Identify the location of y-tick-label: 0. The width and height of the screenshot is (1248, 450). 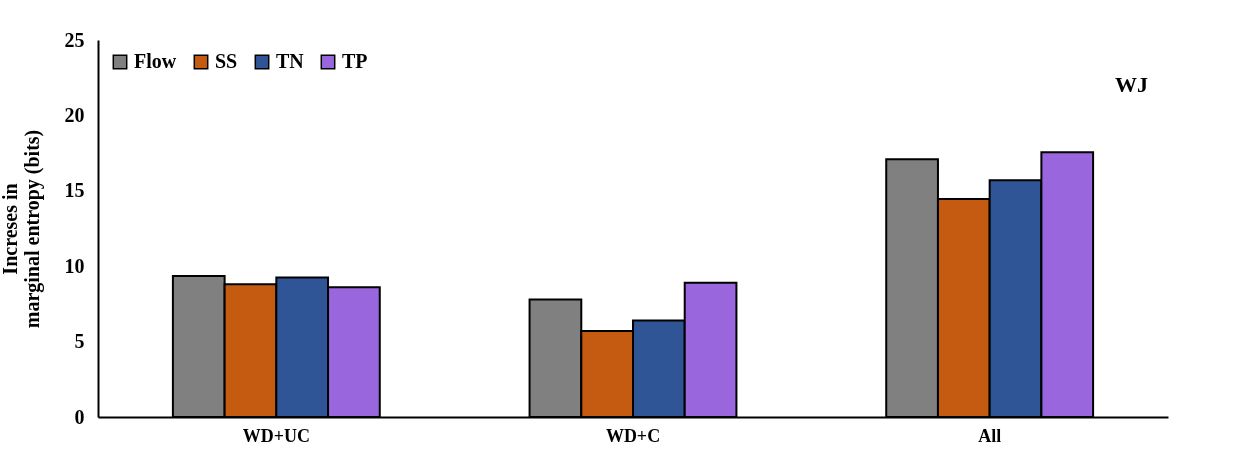
(79, 416).